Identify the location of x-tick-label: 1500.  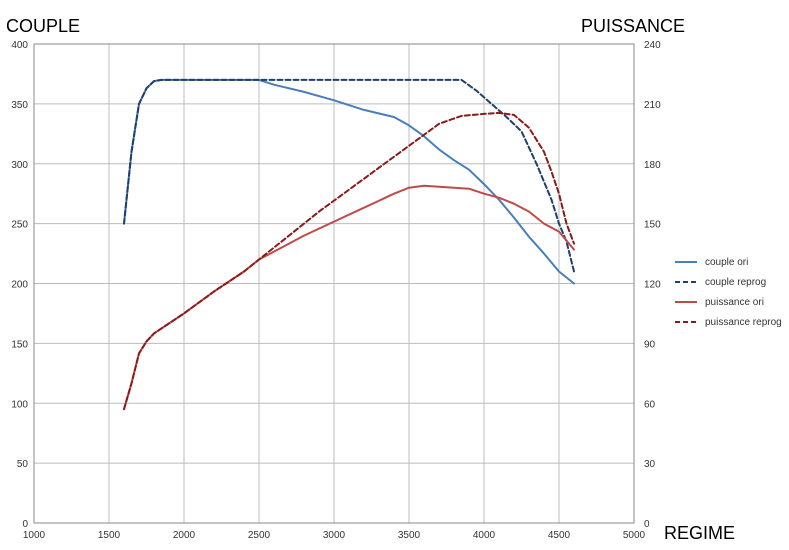
(109, 535).